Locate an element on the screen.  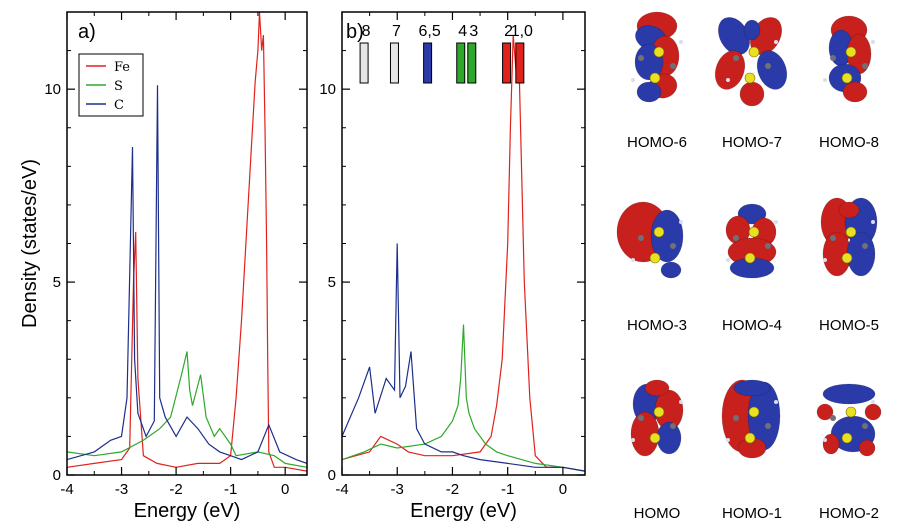
orbital-label: HOMO-3 is located at coordinates (657, 325).